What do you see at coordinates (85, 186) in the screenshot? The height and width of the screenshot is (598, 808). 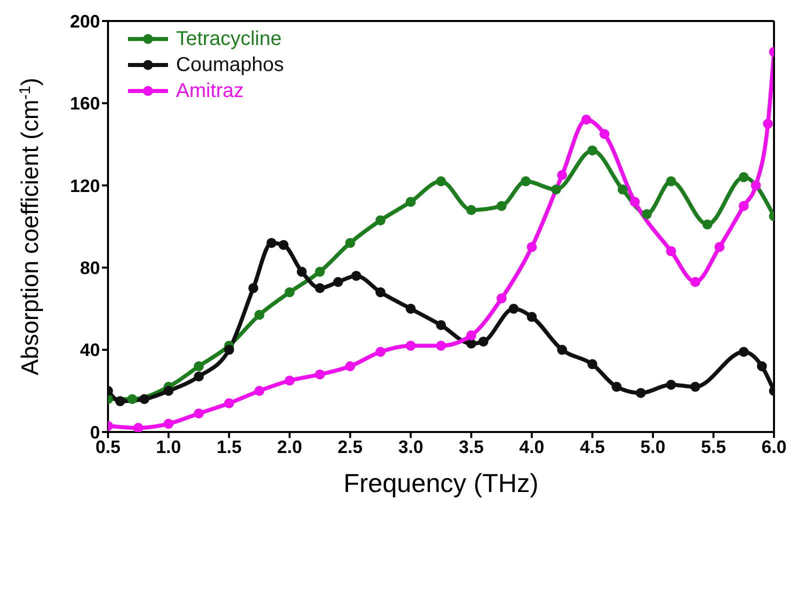 I see `y-tick-label: 120` at bounding box center [85, 186].